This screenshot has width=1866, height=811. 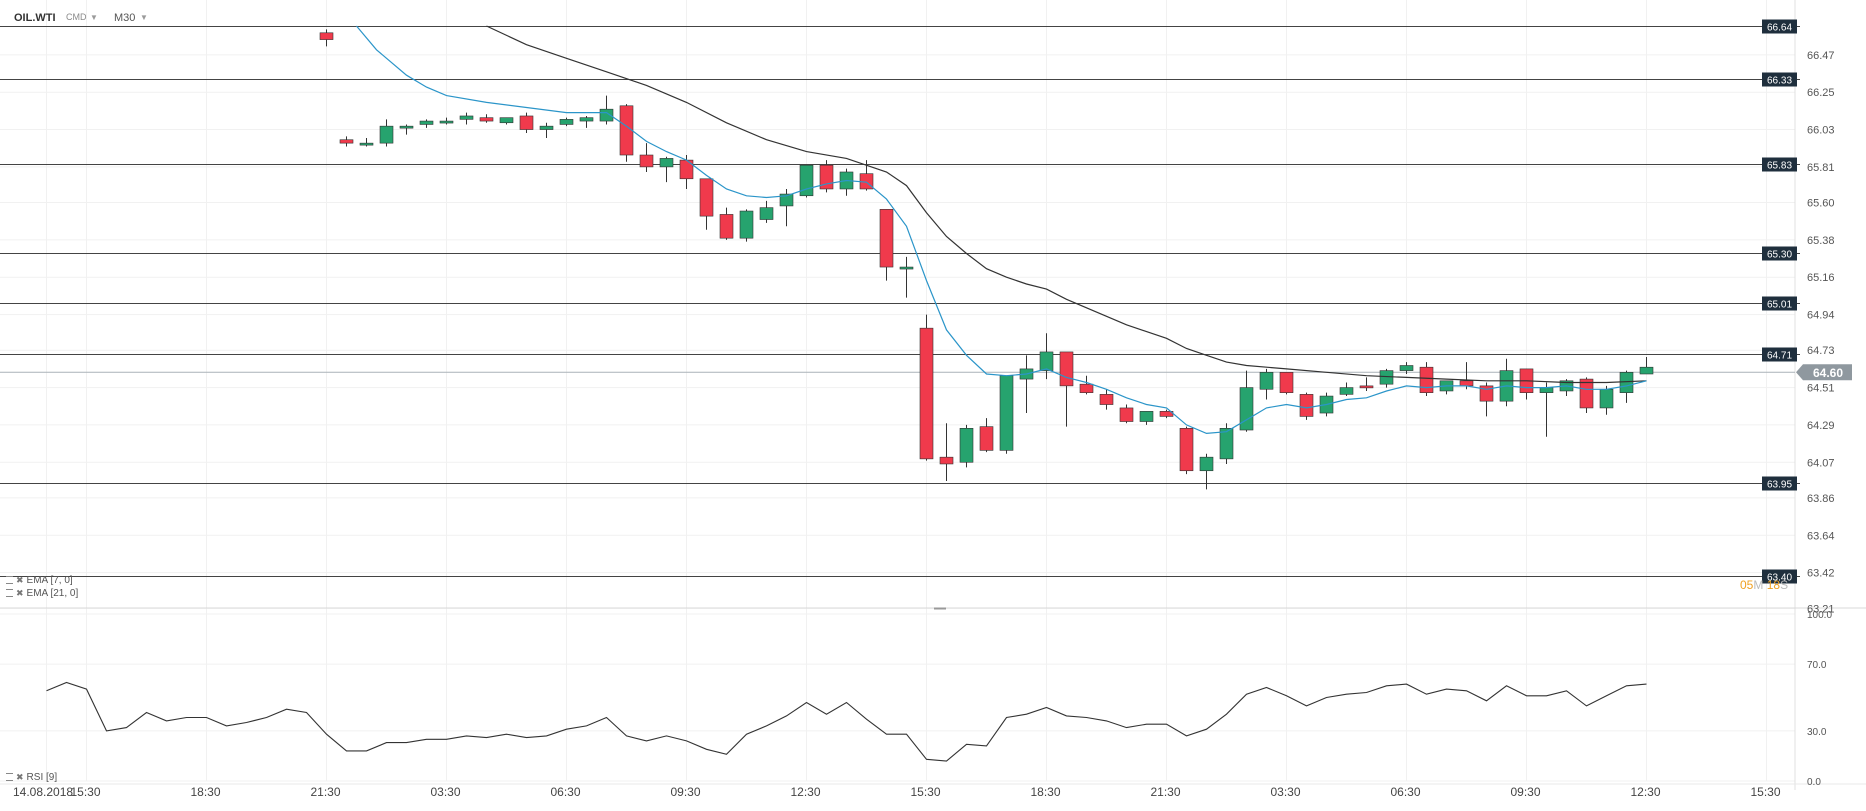 What do you see at coordinates (1817, 732) in the screenshot?
I see `rsi-tick-label: 30.0` at bounding box center [1817, 732].